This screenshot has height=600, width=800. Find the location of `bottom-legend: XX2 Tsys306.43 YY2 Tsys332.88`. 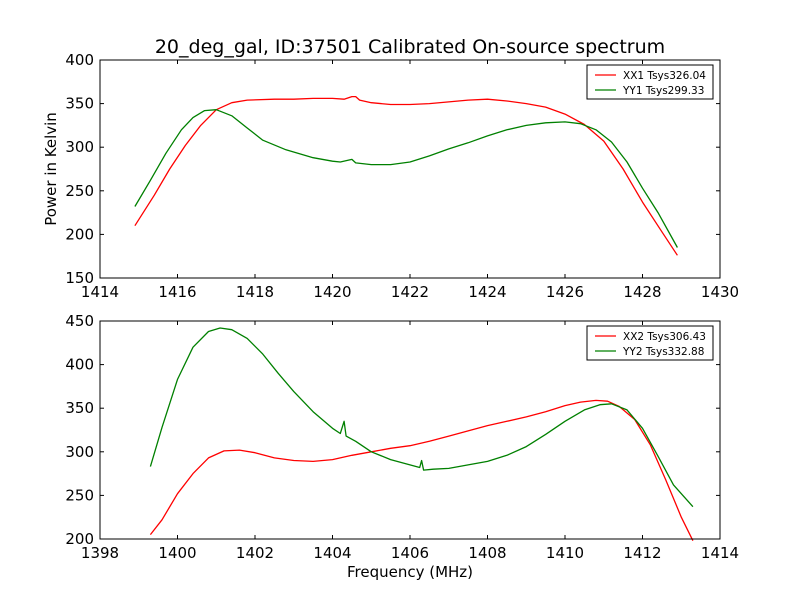

bottom-legend: XX2 Tsys306.43 YY2 Tsys332.88 is located at coordinates (650, 343).